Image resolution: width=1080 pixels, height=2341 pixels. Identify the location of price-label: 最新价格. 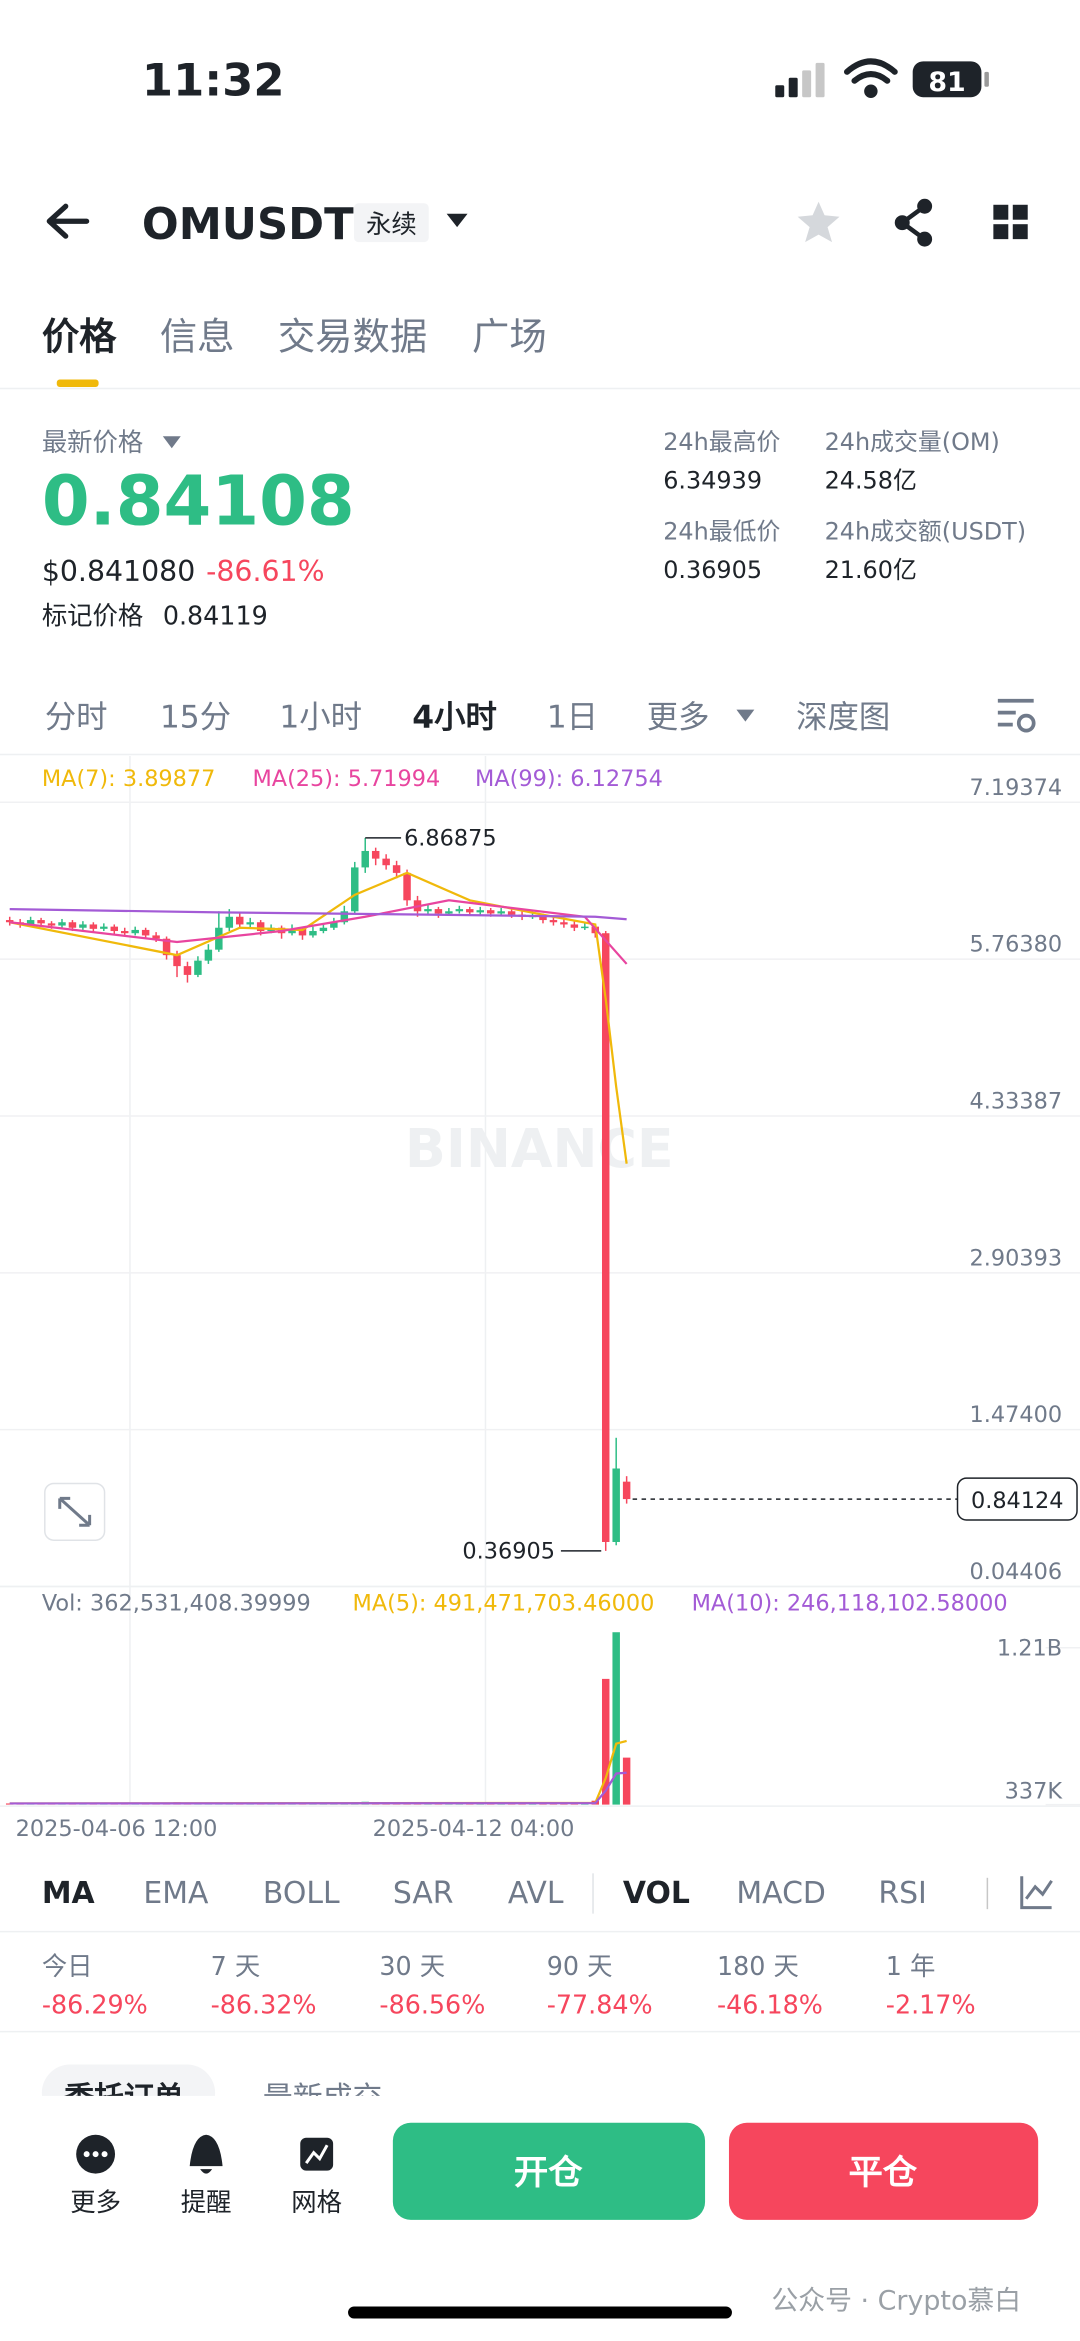
(93, 442).